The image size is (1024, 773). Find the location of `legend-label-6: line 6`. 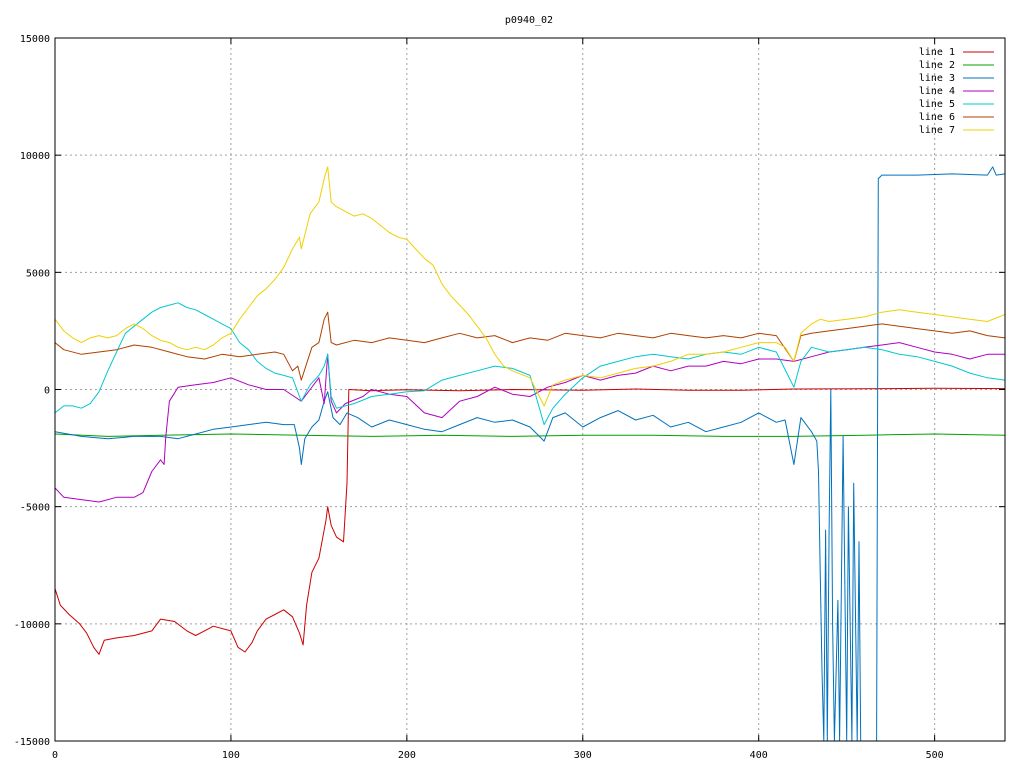

legend-label-6: line 6 is located at coordinates (937, 117).